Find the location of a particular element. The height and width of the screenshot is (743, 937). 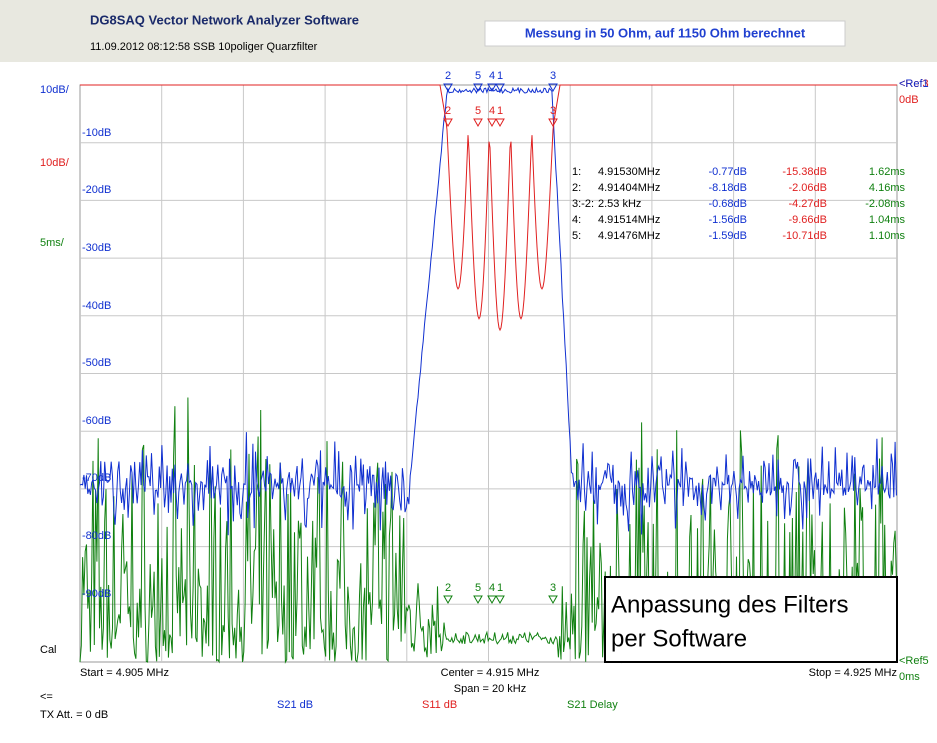

marker-cell: -0.77dB is located at coordinates (727, 172).